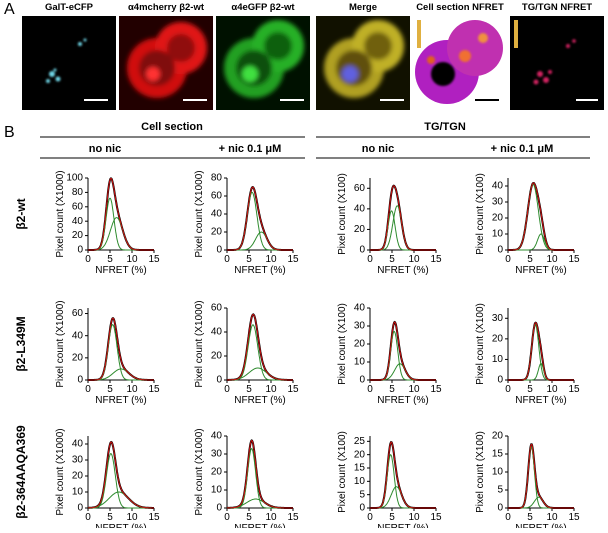 This screenshot has width=608, height=533. Describe the element at coordinates (21, 472) in the screenshot. I see `row-label: β2-364AAQA369` at that location.